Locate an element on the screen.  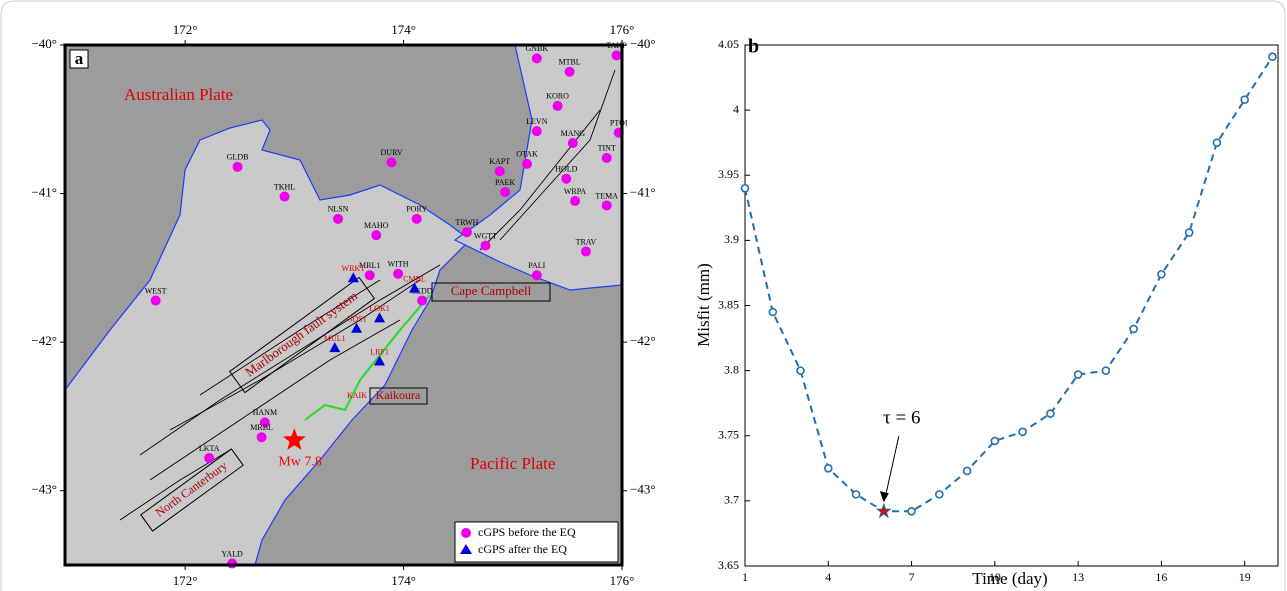
panel-label: a is located at coordinates (79, 58).